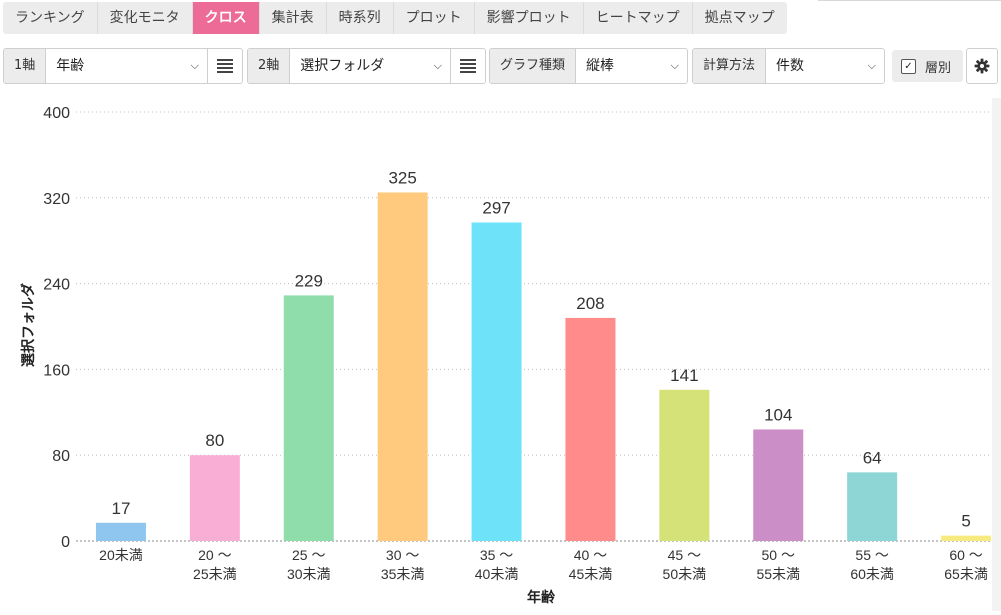  I want to click on axis2-list-button, so click(467, 66).